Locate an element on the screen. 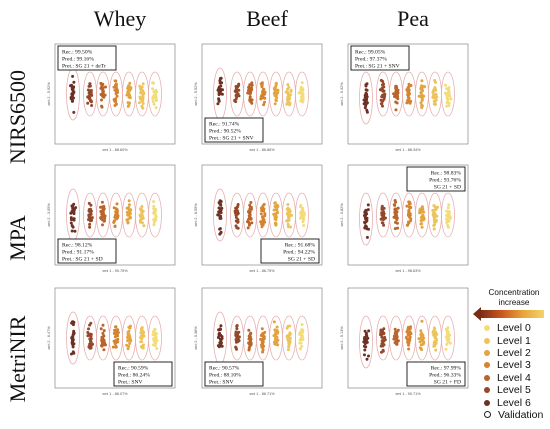 This screenshot has width=550, height=429. x-axis-label: xmi 1 - 86.86% is located at coordinates (262, 150).